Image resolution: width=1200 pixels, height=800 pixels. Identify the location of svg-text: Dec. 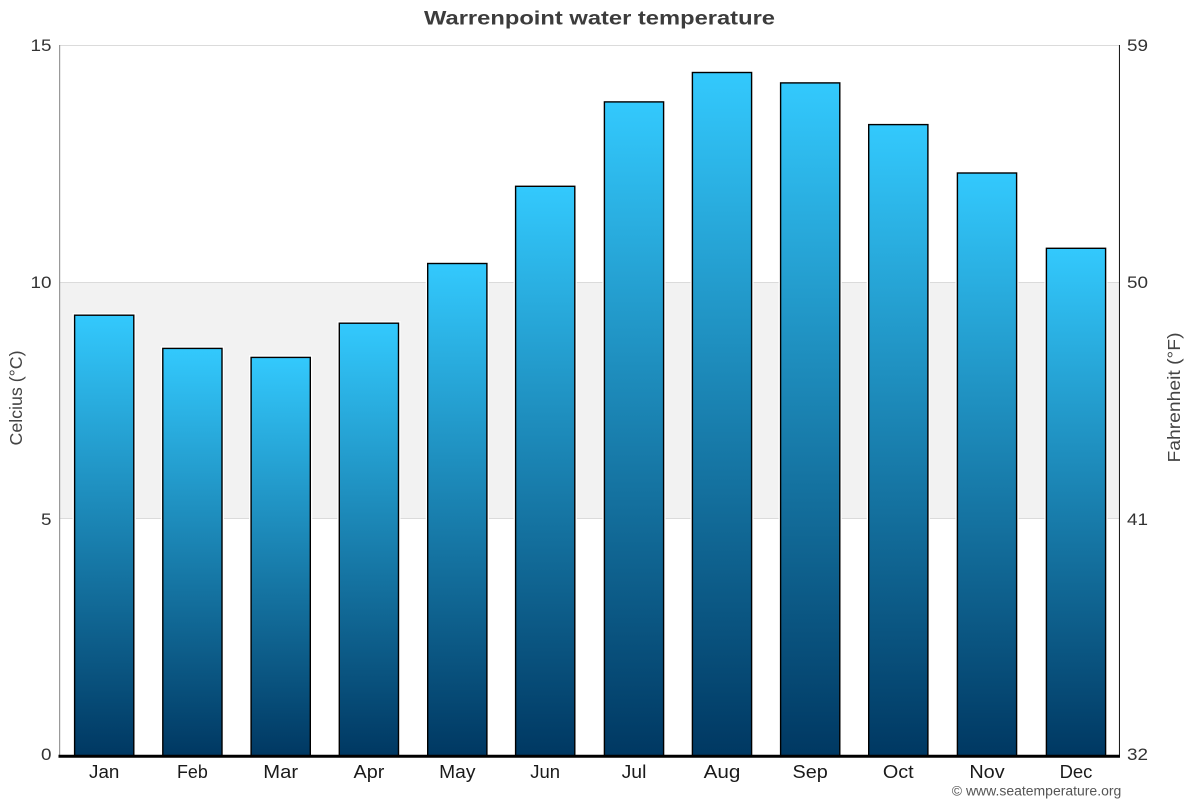
(1076, 772).